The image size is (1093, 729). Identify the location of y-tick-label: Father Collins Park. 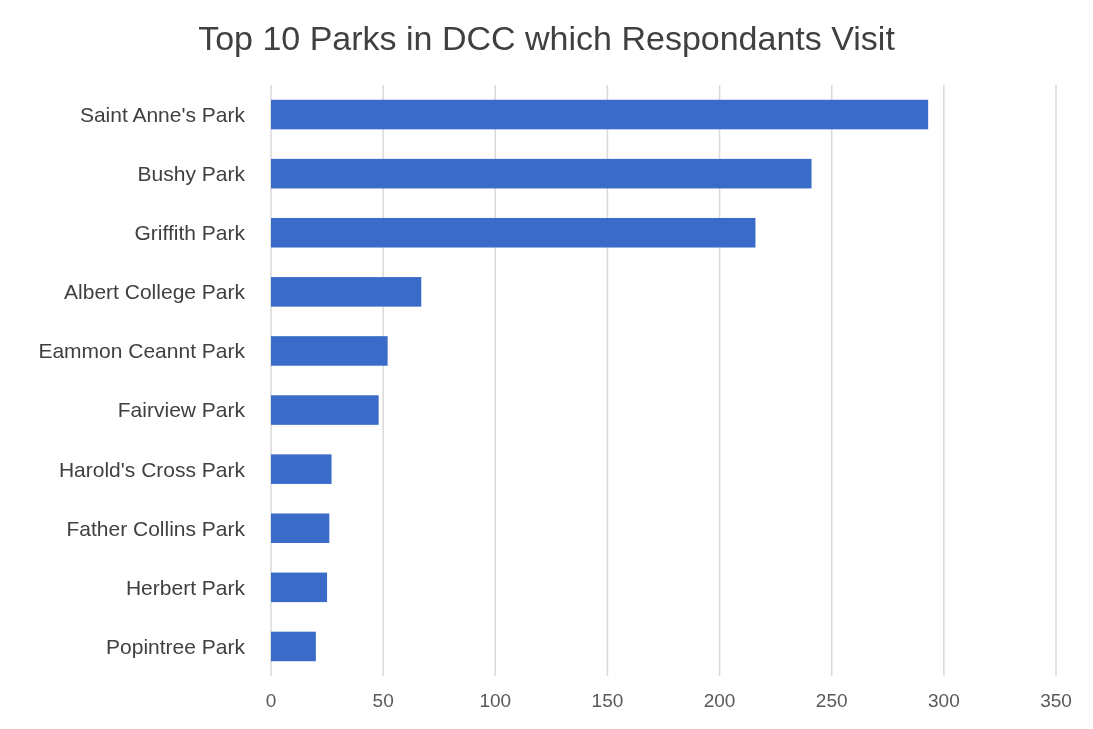
(156, 528).